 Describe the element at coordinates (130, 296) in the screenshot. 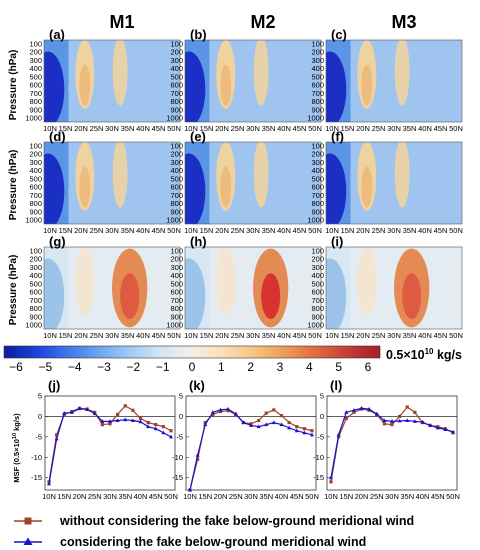

I see `heatmap-max-cell` at that location.